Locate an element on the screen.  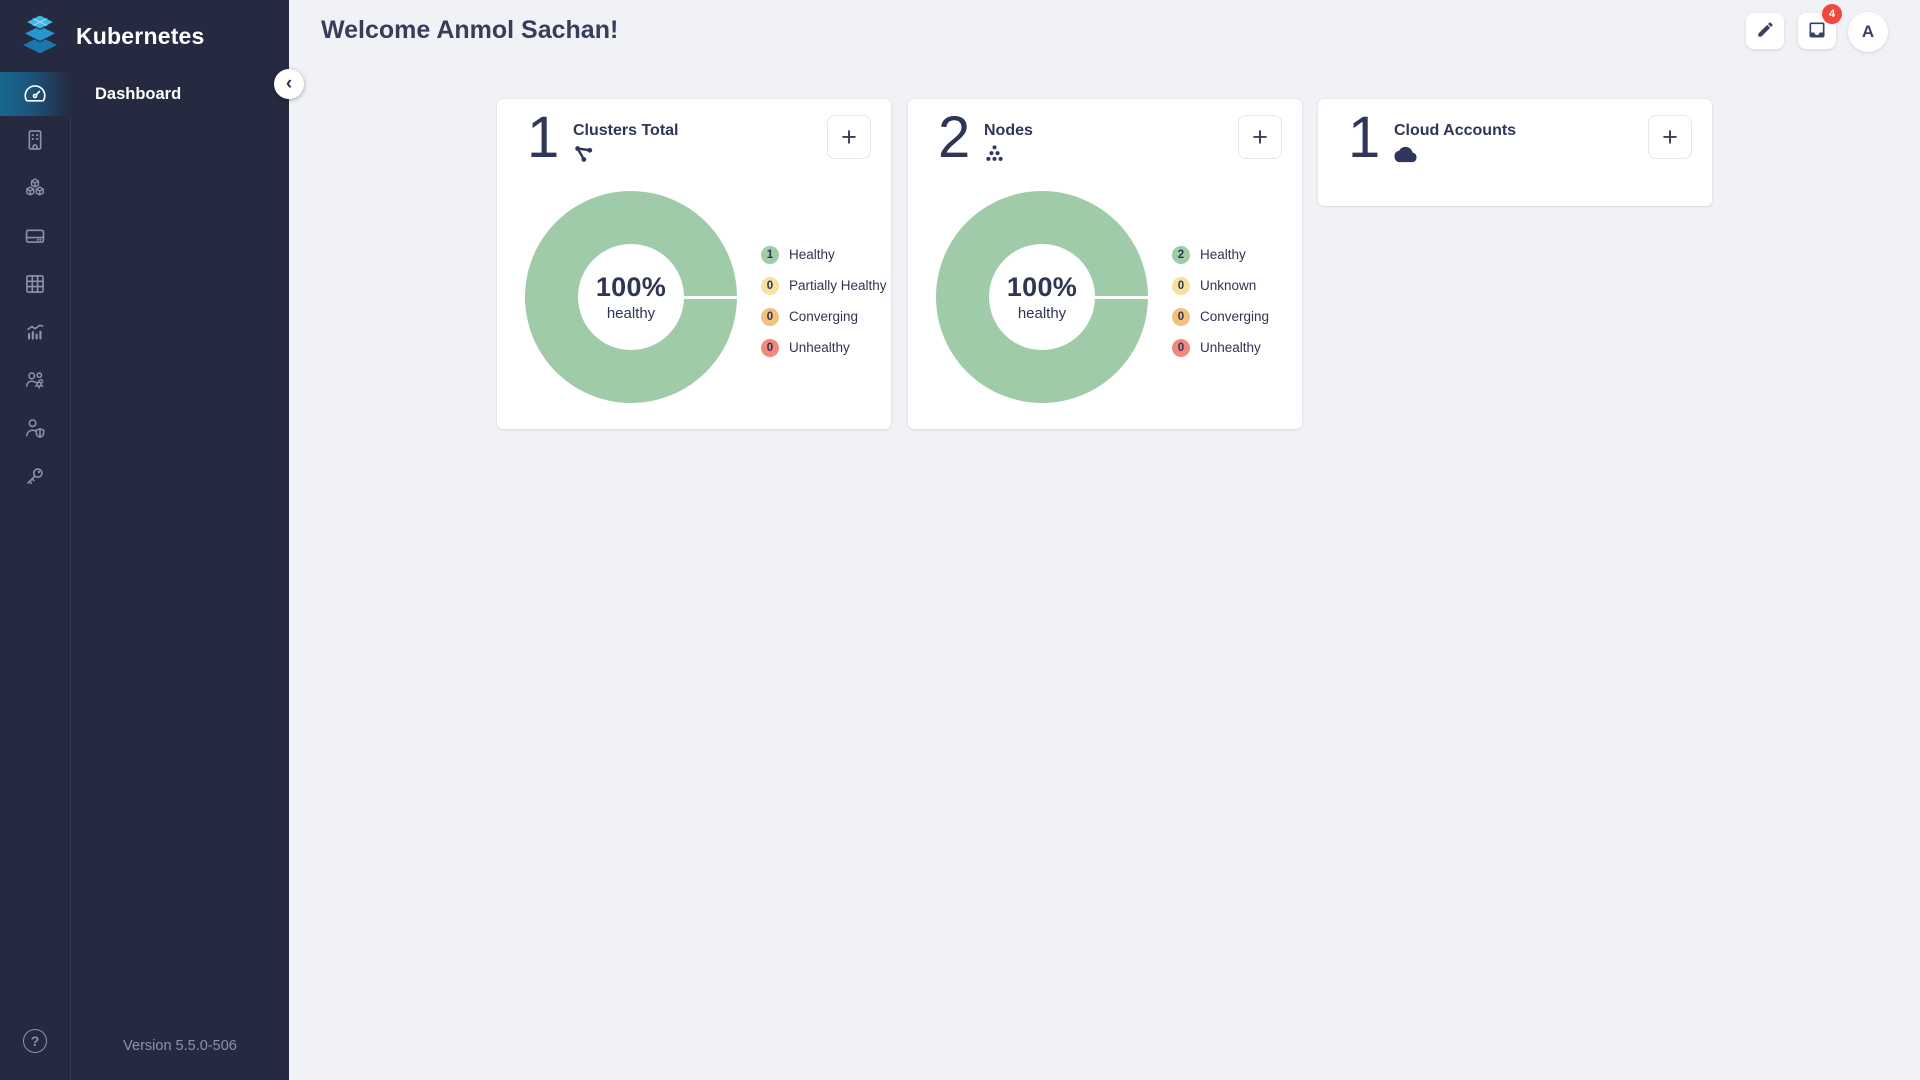
edit-button is located at coordinates (1765, 31).